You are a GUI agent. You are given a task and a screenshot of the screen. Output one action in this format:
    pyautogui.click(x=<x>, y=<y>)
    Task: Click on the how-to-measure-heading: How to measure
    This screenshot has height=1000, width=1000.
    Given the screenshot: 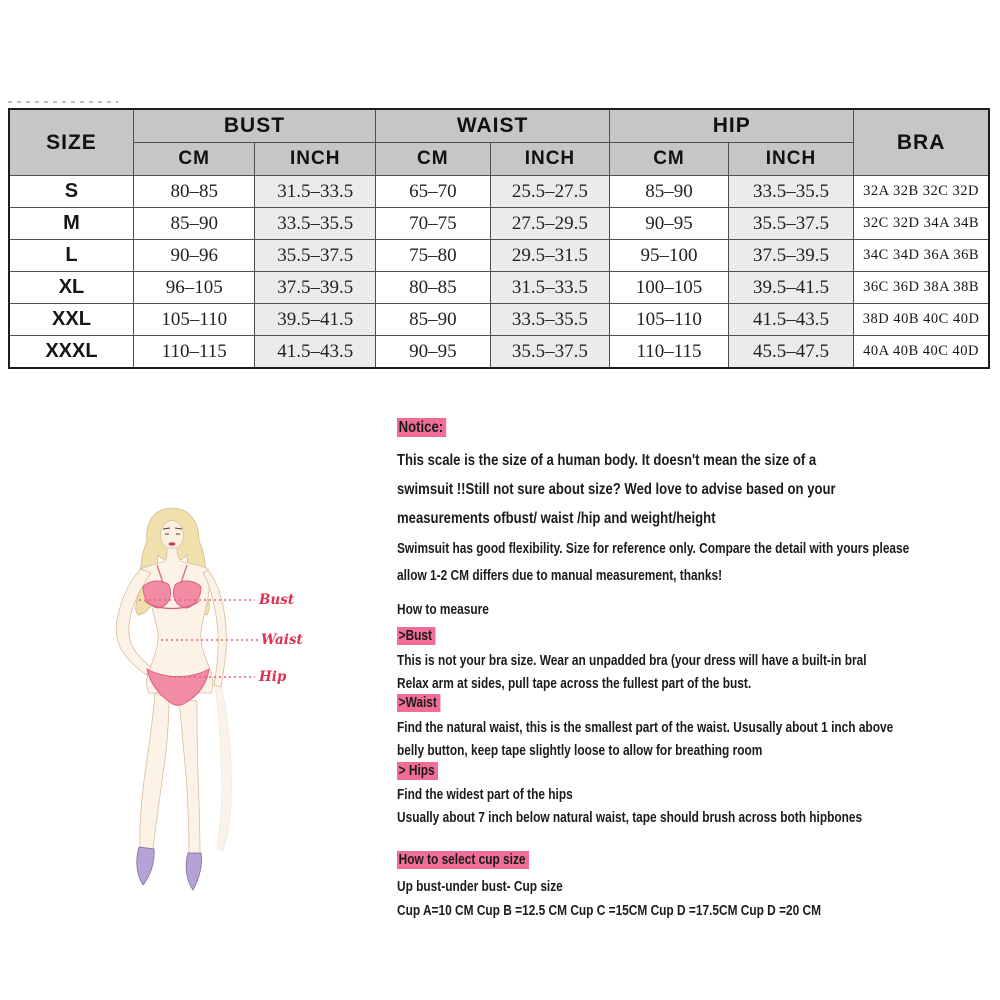 What is the action you would take?
    pyautogui.click(x=453, y=610)
    